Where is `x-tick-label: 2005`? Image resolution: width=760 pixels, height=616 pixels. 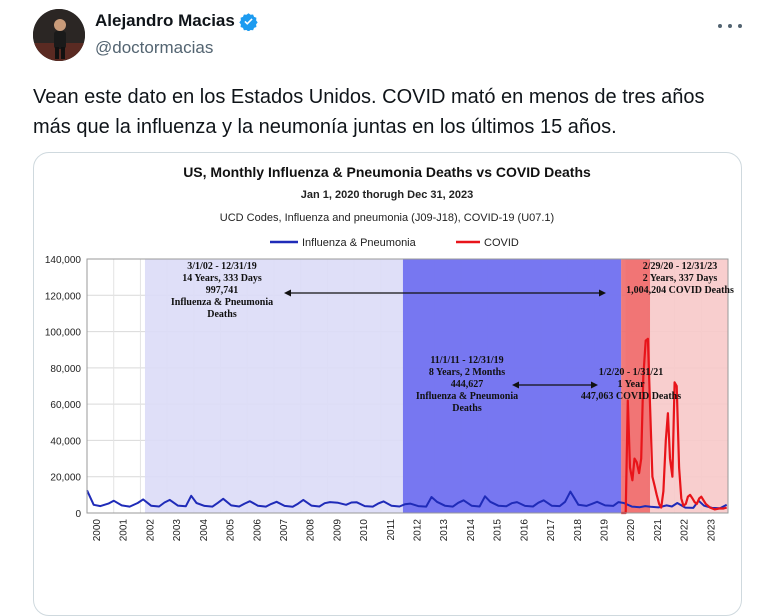
x-tick-label: 2005 is located at coordinates (231, 530).